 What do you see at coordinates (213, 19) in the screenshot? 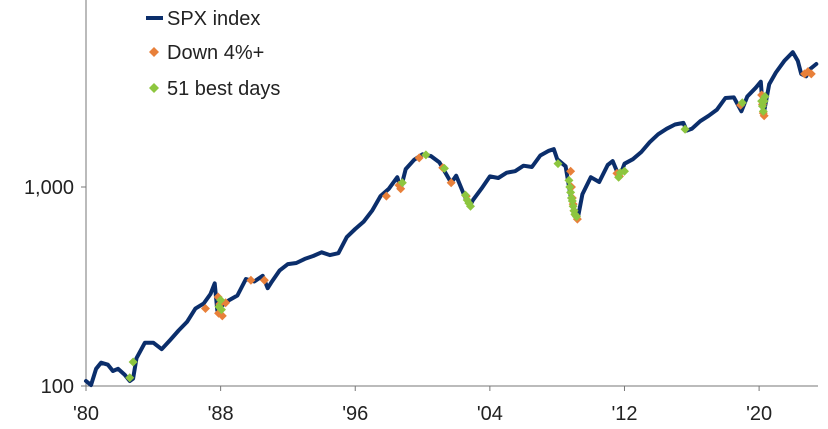
I see `legend-label: SPX index` at bounding box center [213, 19].